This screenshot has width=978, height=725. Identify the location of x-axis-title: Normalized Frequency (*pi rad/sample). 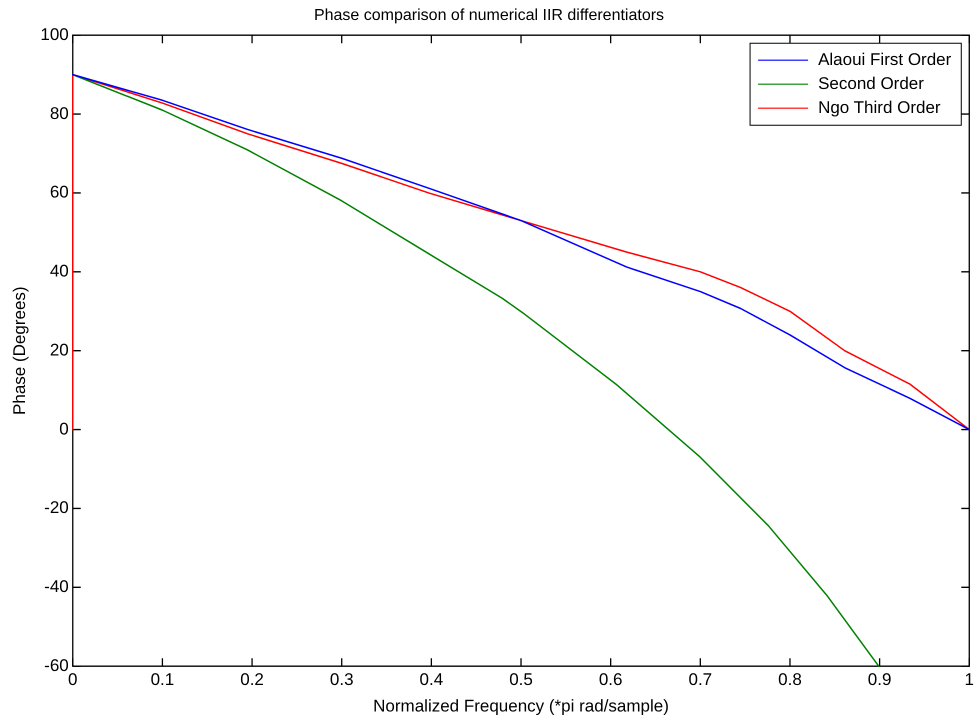
(521, 706).